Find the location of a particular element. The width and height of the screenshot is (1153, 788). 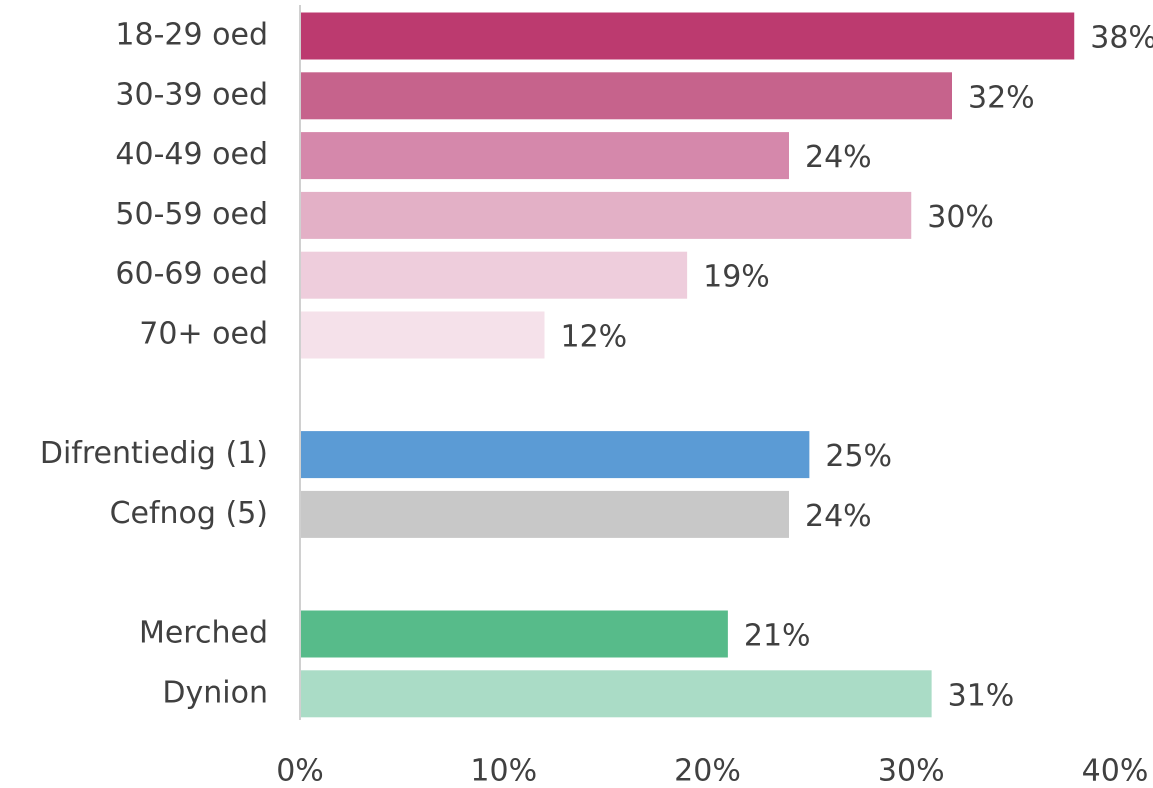

value-label: 25% is located at coordinates (858, 456).